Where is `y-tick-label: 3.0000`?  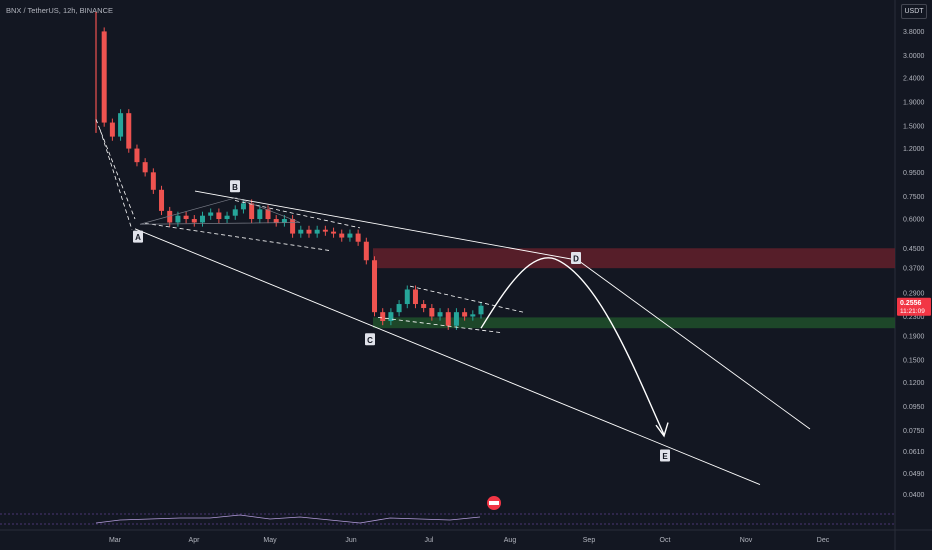 y-tick-label: 3.0000 is located at coordinates (914, 56).